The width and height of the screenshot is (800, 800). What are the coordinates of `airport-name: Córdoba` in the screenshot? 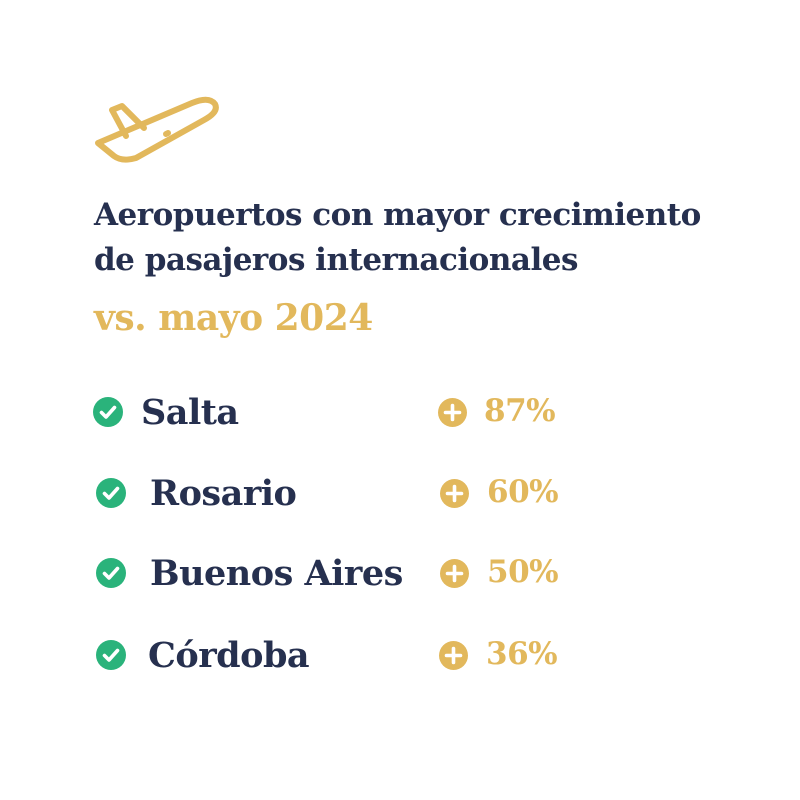 It's located at (229, 655).